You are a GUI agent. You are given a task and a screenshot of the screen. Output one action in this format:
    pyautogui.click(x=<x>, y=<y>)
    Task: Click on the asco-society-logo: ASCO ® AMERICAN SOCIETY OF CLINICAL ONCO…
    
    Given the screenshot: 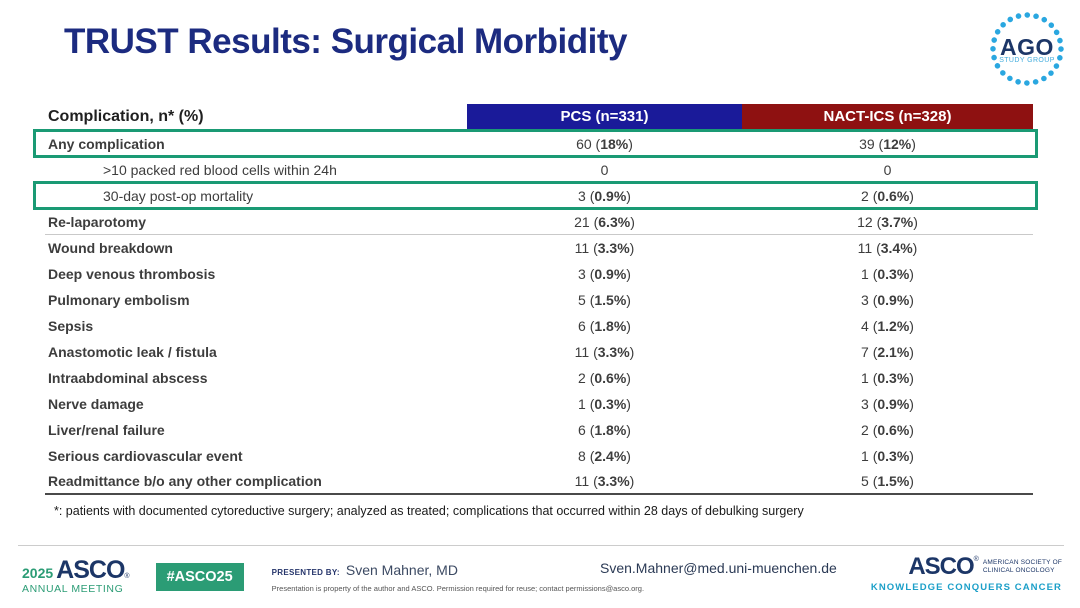 What is the action you would take?
    pyautogui.click(x=966, y=573)
    